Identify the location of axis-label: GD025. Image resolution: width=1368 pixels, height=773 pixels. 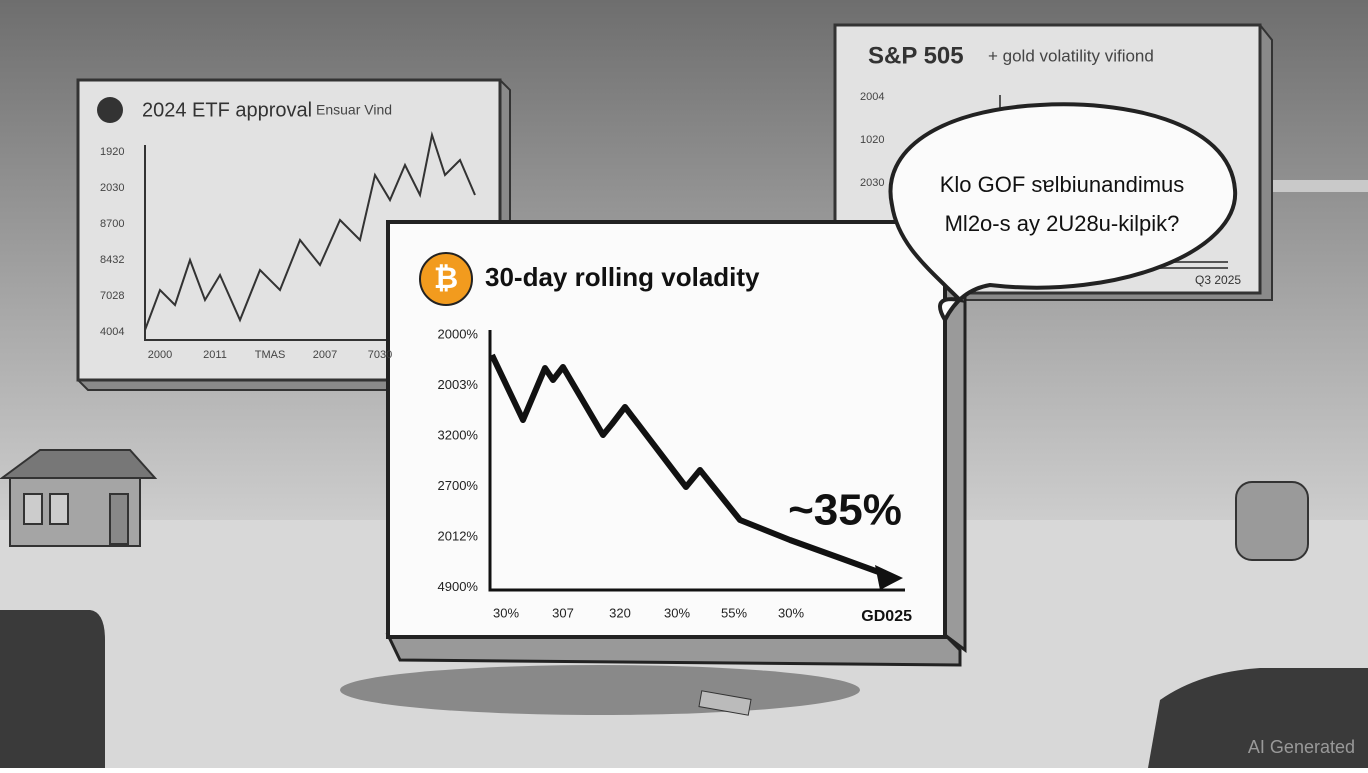
(886, 616).